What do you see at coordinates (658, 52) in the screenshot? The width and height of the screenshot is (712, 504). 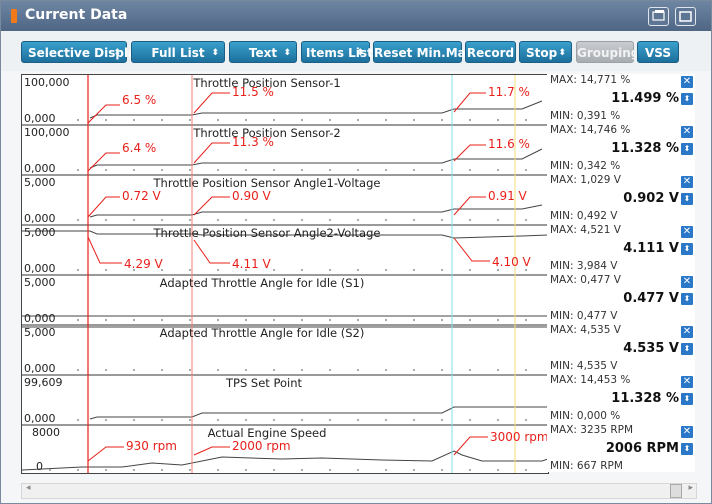 I see `vss-button: VSS` at bounding box center [658, 52].